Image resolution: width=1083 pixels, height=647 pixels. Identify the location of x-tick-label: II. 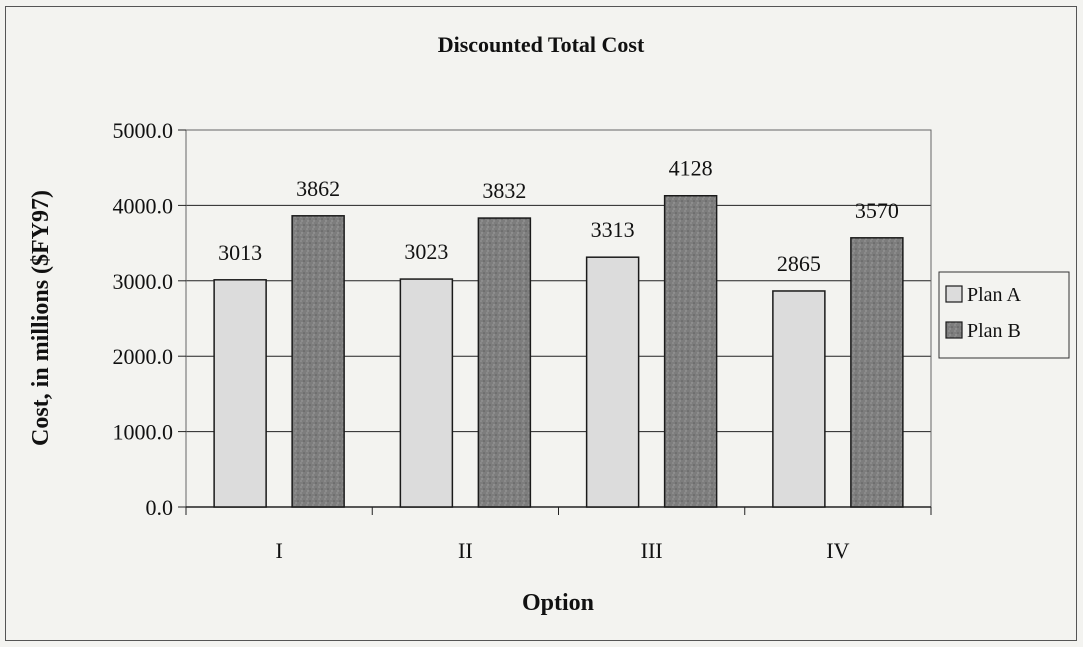
(465, 550).